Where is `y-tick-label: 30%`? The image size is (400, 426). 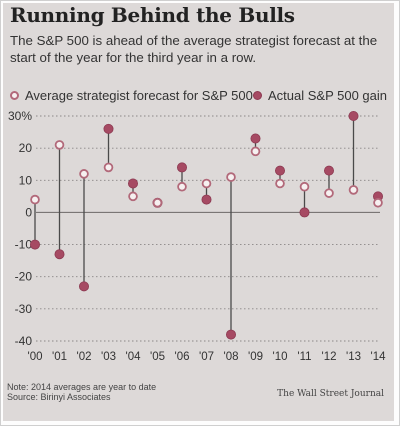
y-tick-label: 30% is located at coordinates (20, 116).